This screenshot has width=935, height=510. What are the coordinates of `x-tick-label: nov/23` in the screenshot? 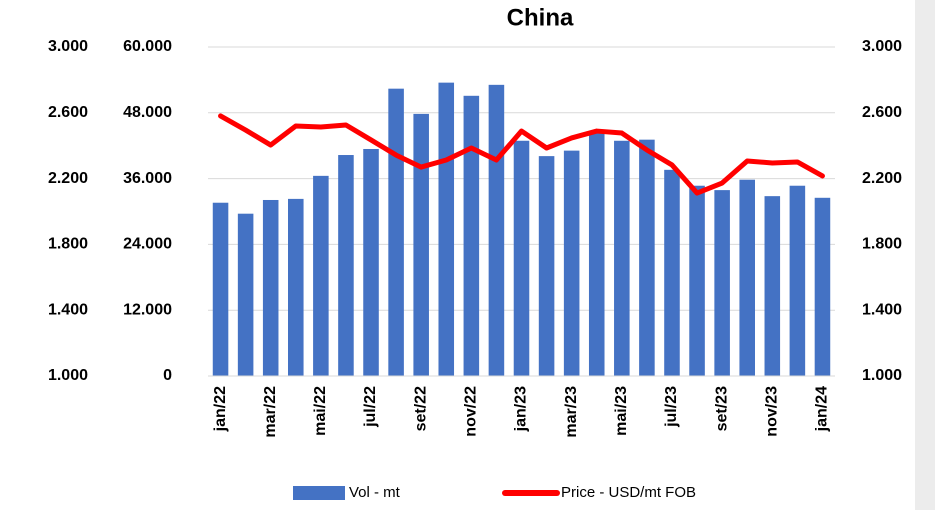 It's located at (772, 411).